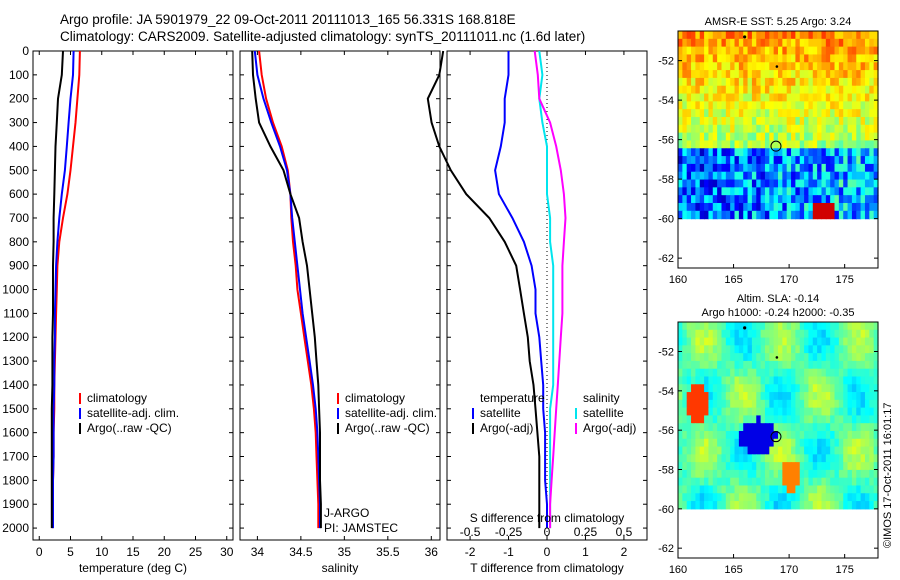 The image size is (900, 580). I want to click on prev-position-dot, so click(745, 328).